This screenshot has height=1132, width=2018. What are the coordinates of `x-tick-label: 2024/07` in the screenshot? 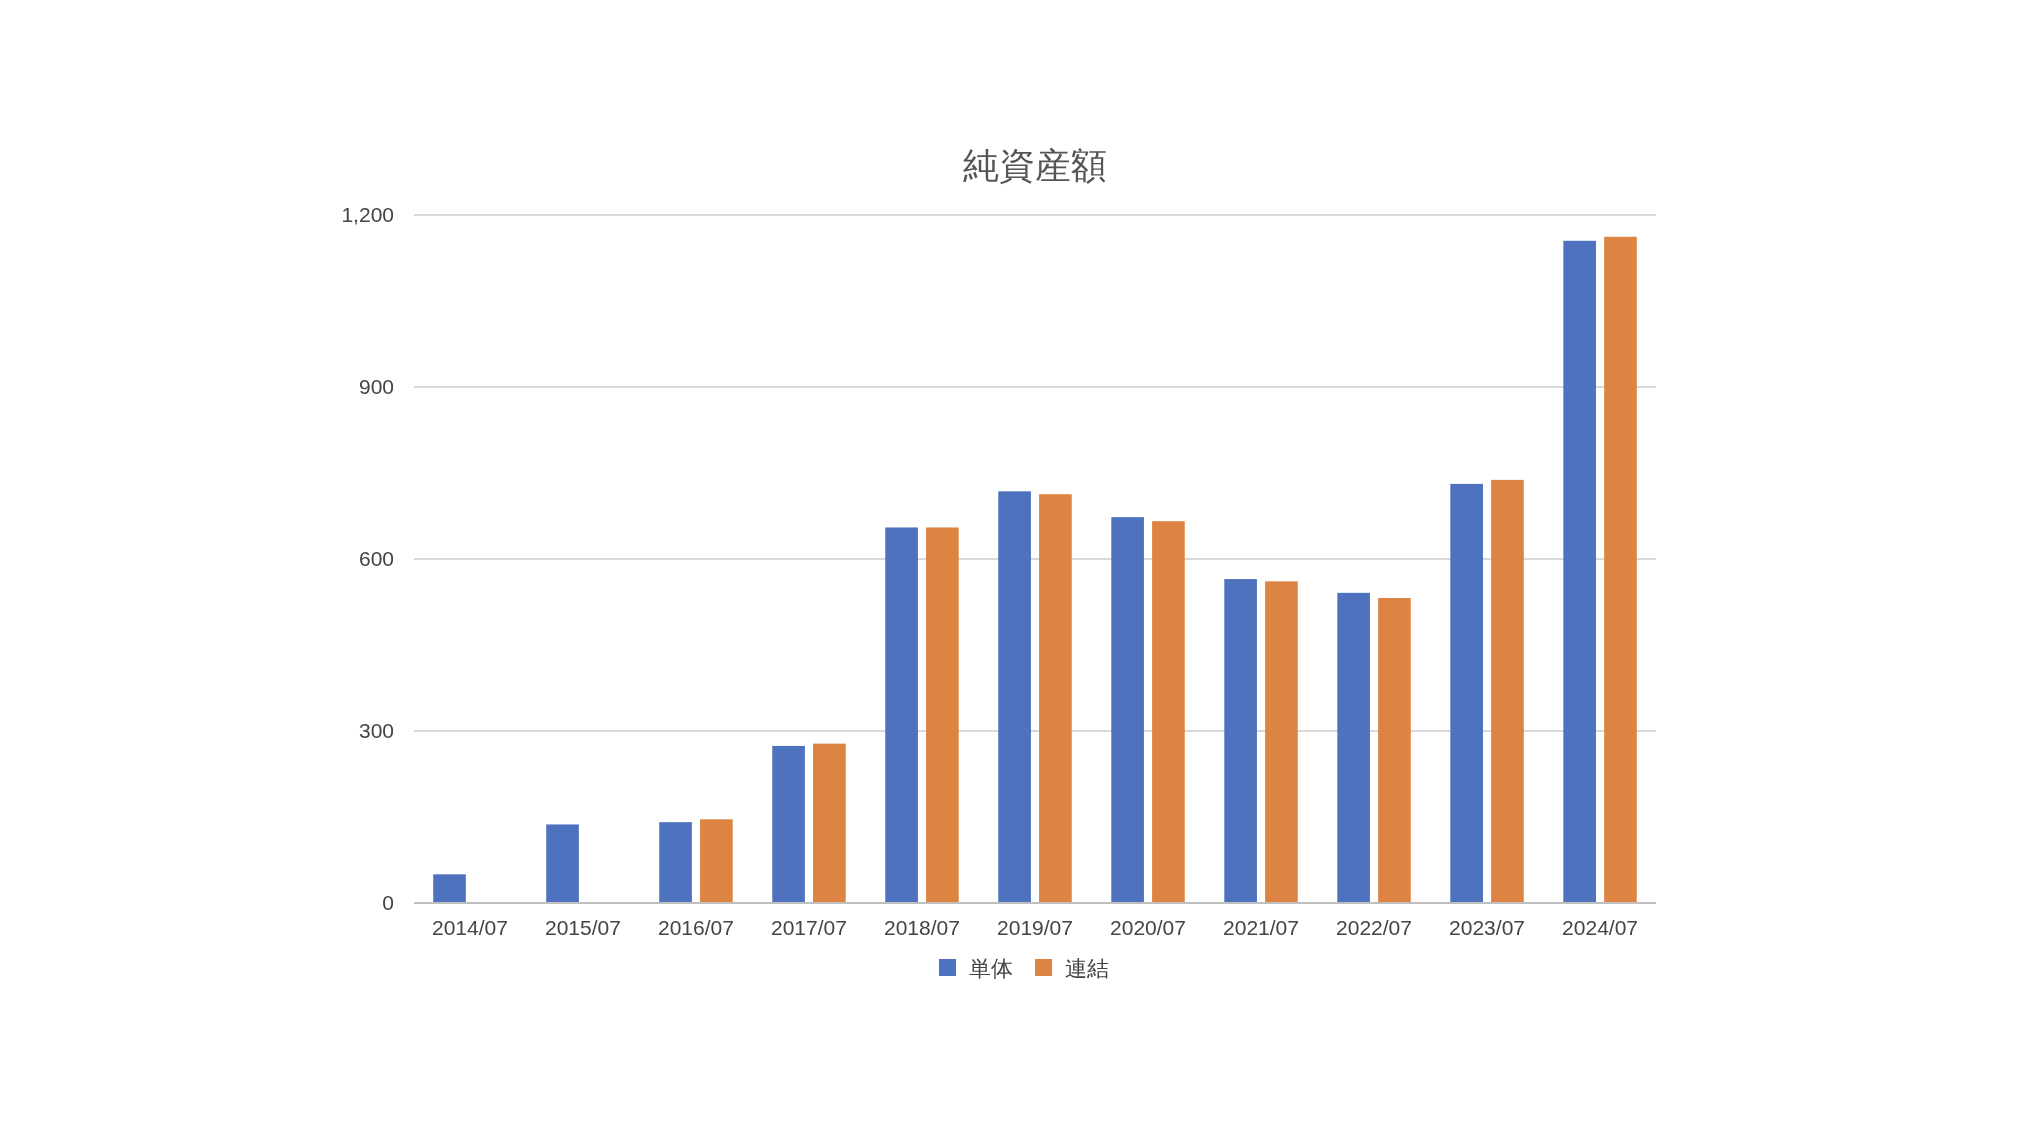 It's located at (1600, 927).